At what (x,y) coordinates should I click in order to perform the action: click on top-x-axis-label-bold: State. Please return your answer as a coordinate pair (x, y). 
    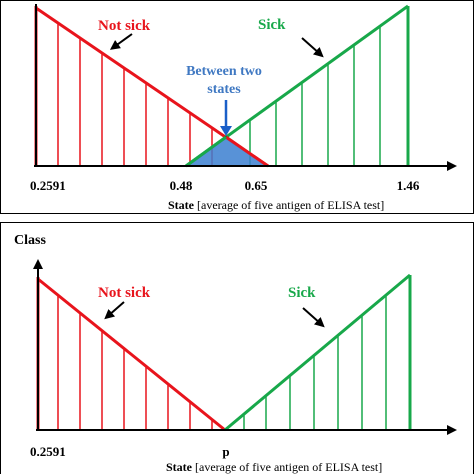
    Looking at the image, I should click on (181, 205).